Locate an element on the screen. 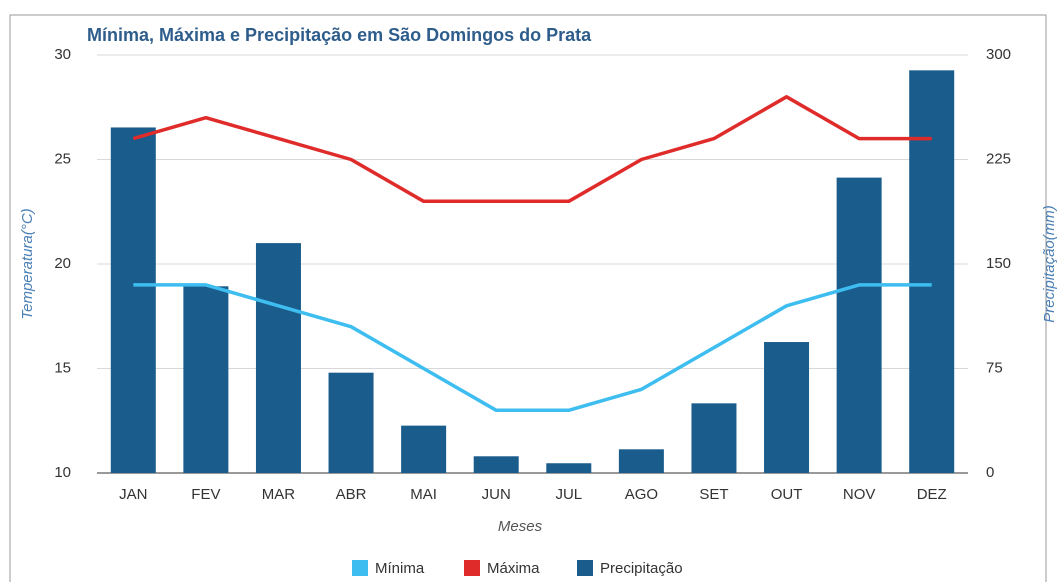 The height and width of the screenshot is (582, 1057). x-tick-label: JUN is located at coordinates (496, 494).